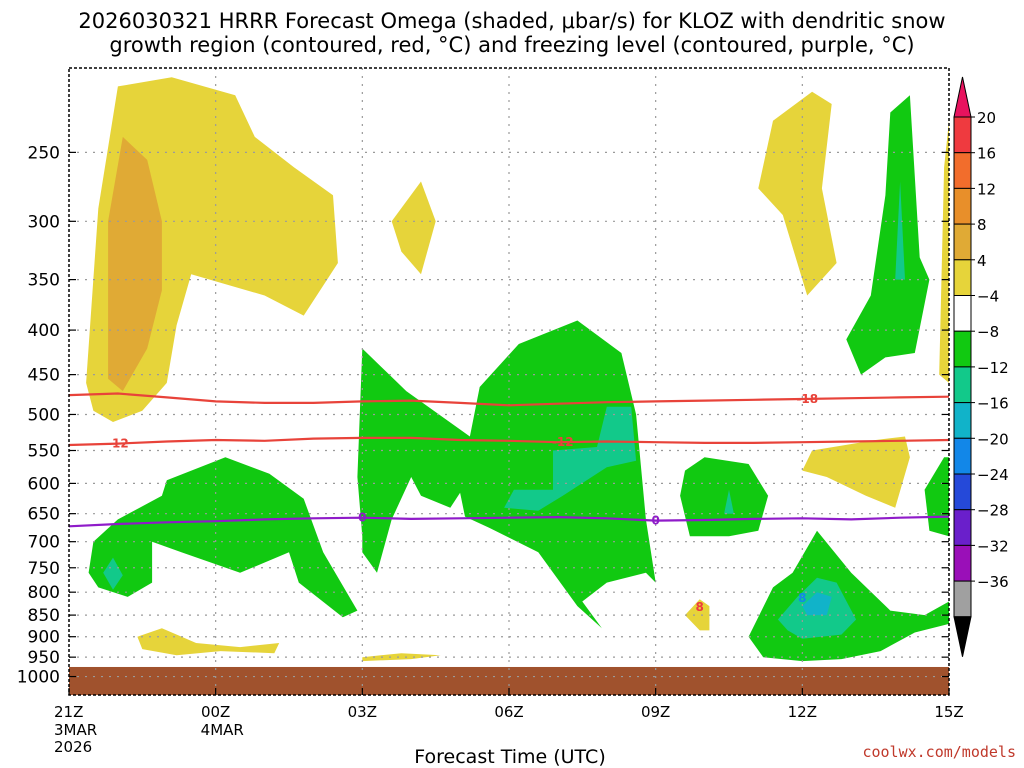  I want to click on colorbar-label-4: 4, so click(982, 261).